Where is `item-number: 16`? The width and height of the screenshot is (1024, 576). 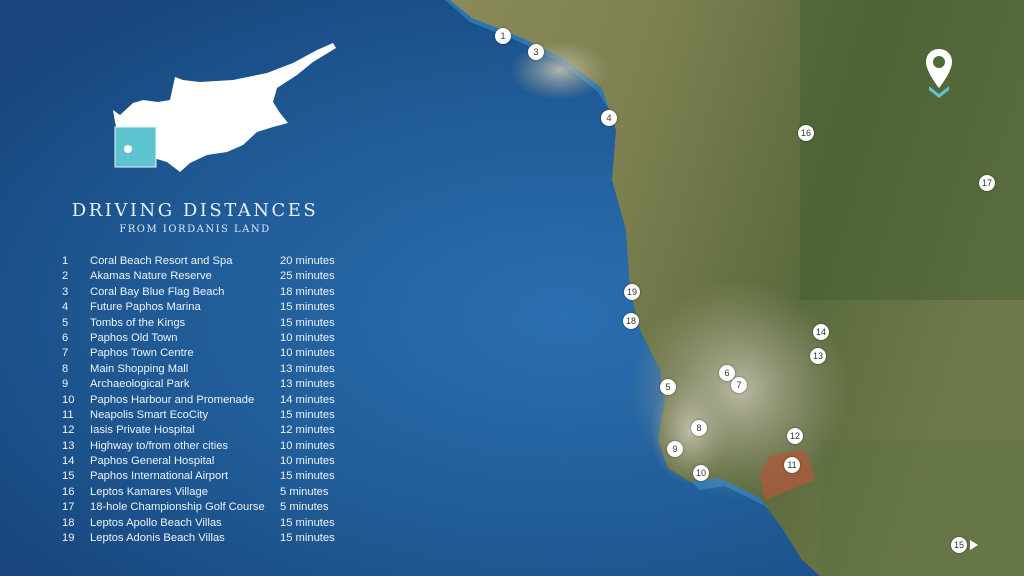
item-number: 16 is located at coordinates (68, 491).